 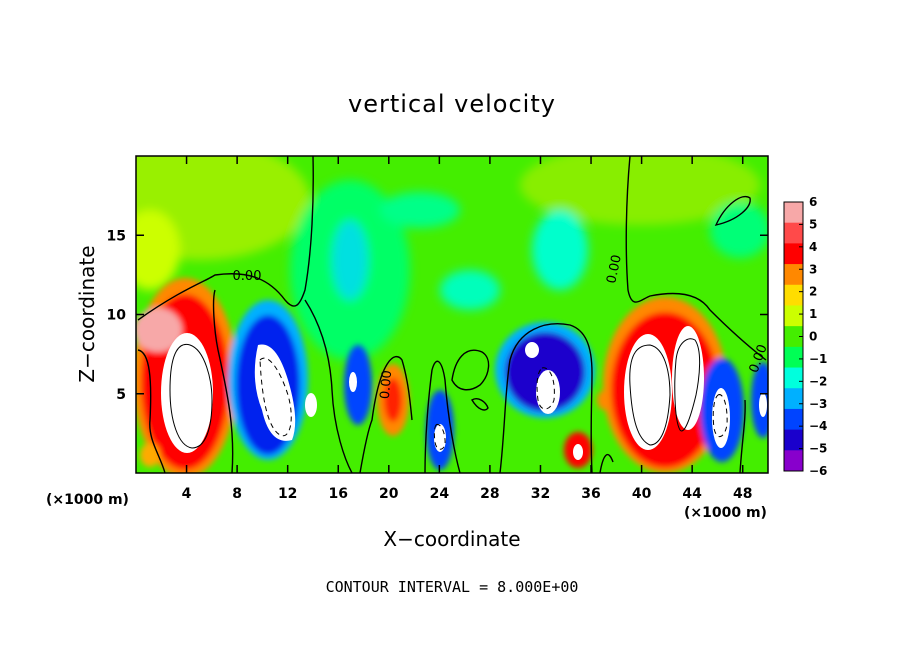 I want to click on upper-right-cyan, so click(x=560, y=250).